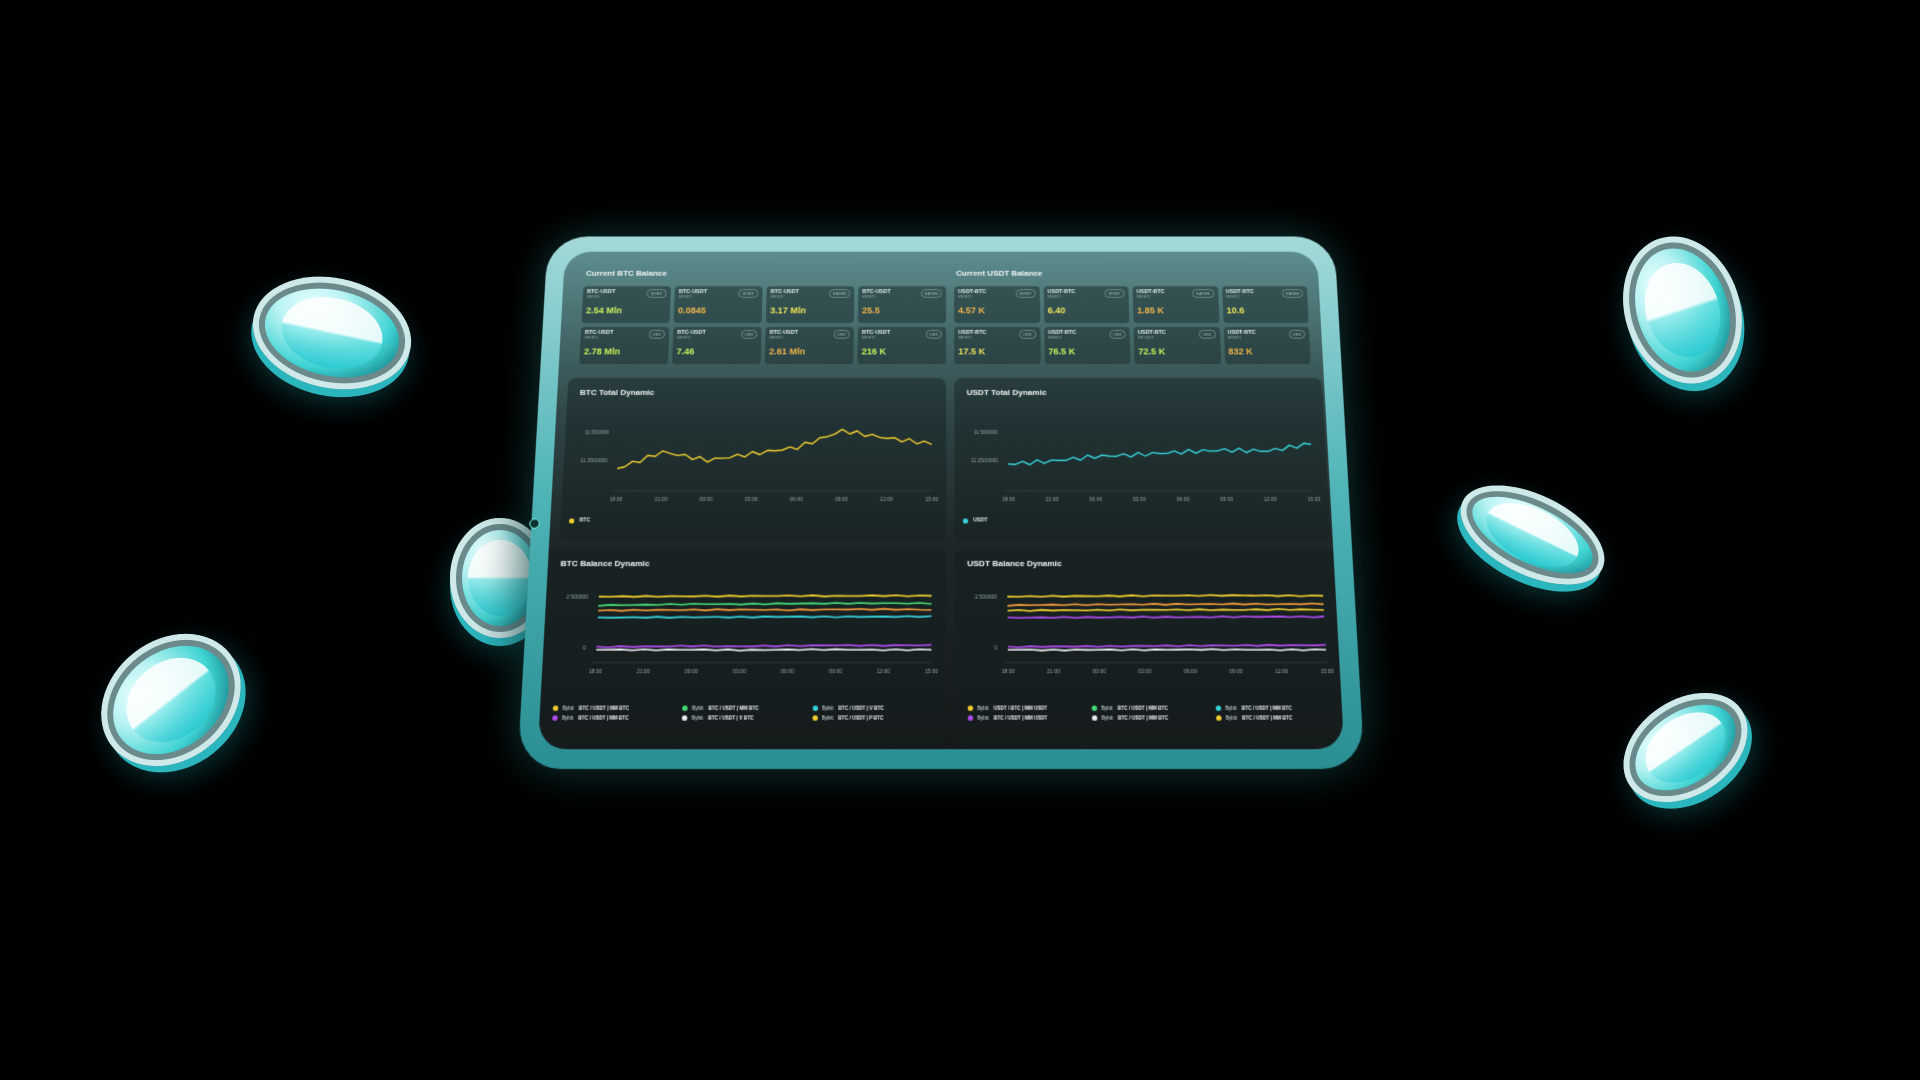 The height and width of the screenshot is (1080, 1920). What do you see at coordinates (692, 311) in the screenshot?
I see `tile-value: 0.0845` at bounding box center [692, 311].